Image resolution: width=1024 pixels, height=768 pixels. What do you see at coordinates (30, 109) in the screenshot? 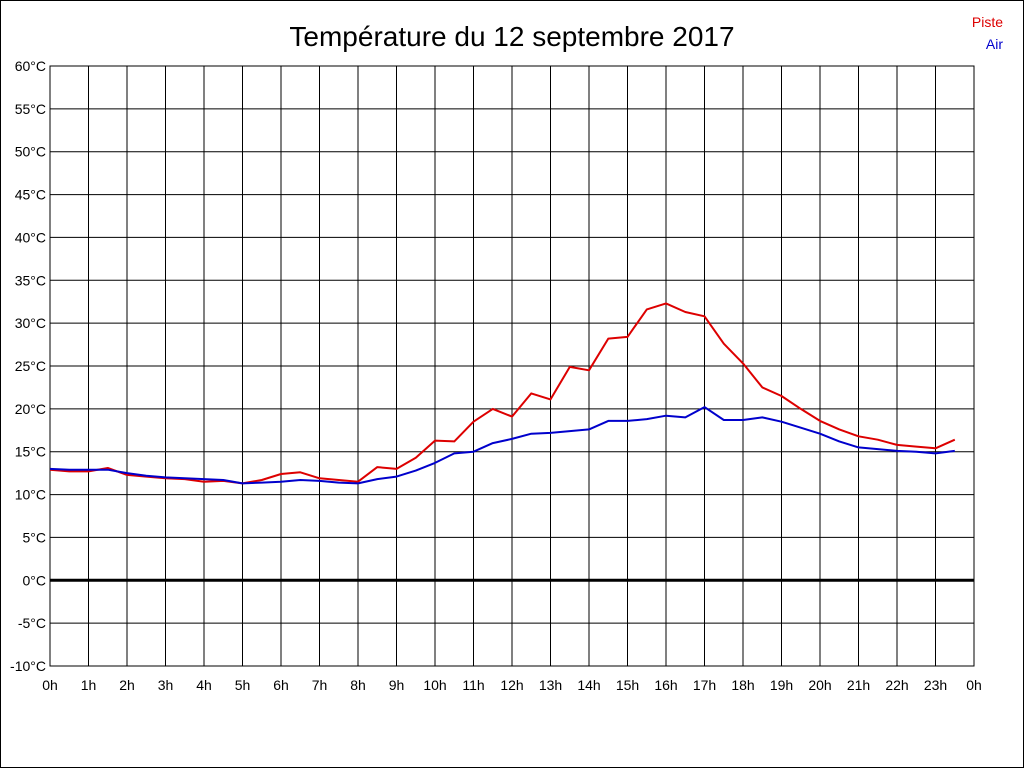
I see `y-tick-label: 55°C` at bounding box center [30, 109].